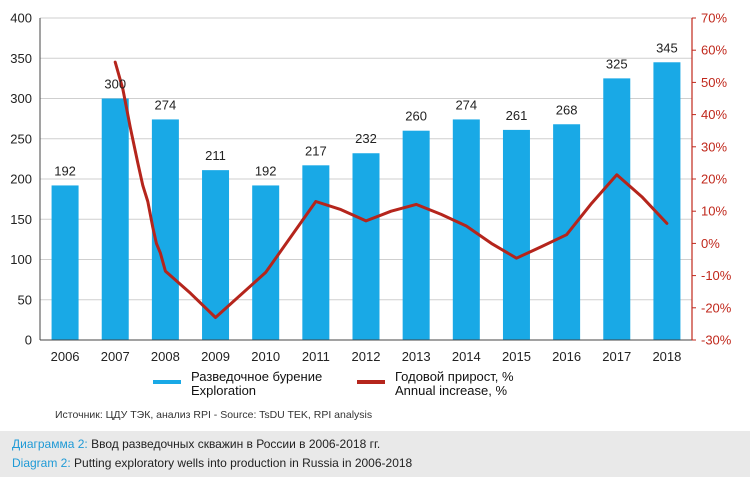 This screenshot has height=479, width=750. I want to click on bar-2010, so click(266, 262).